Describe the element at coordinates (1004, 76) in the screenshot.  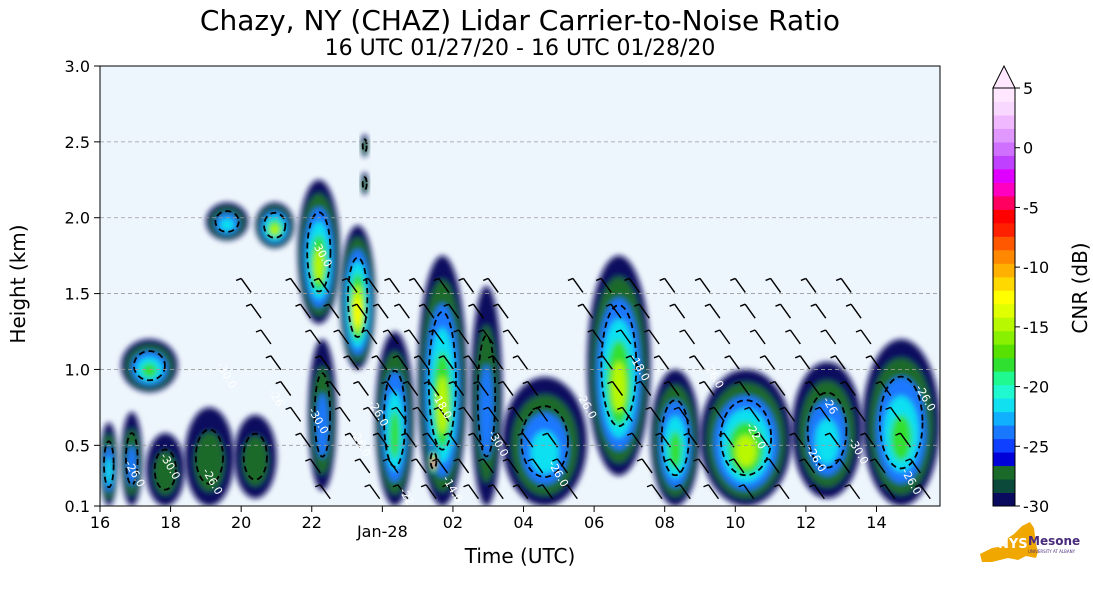
I see `colorbar-extend-arrow` at that location.